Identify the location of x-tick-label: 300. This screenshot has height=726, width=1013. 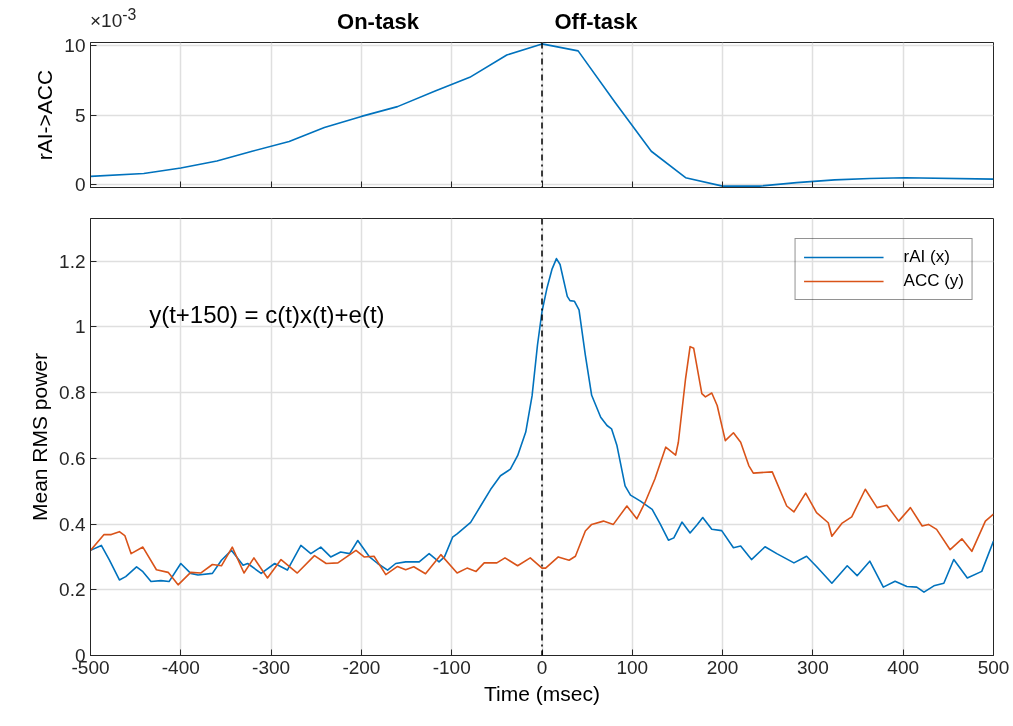
(813, 667).